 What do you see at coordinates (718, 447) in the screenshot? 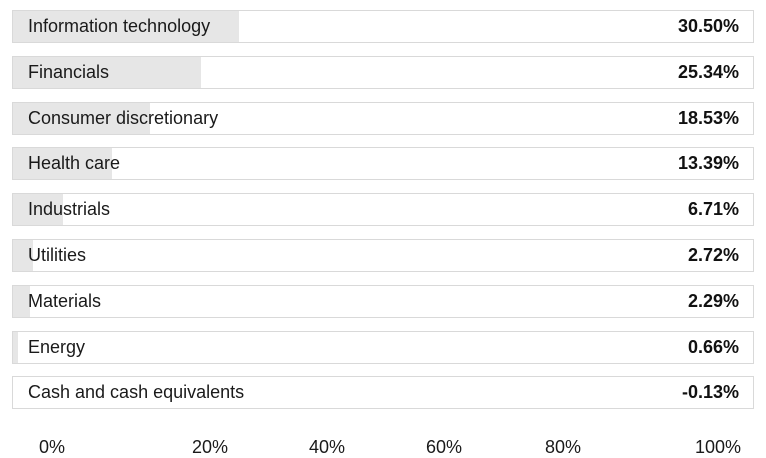
I see `x-tick-label: 100%` at bounding box center [718, 447].